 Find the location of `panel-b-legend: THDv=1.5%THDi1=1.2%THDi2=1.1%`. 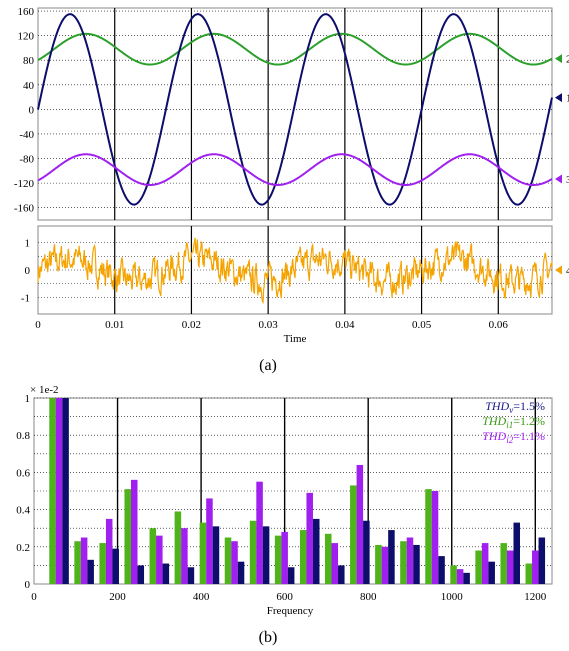

panel-b-legend: THDv=1.5%THDi1=1.2%THDi2=1.1% is located at coordinates (513, 422).